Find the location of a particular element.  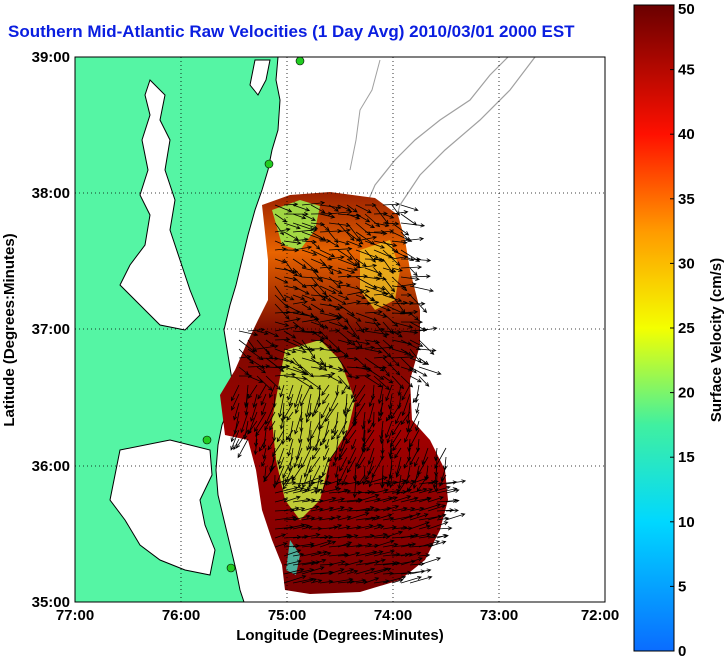

y-tick-label: 35:00 is located at coordinates (51, 602).